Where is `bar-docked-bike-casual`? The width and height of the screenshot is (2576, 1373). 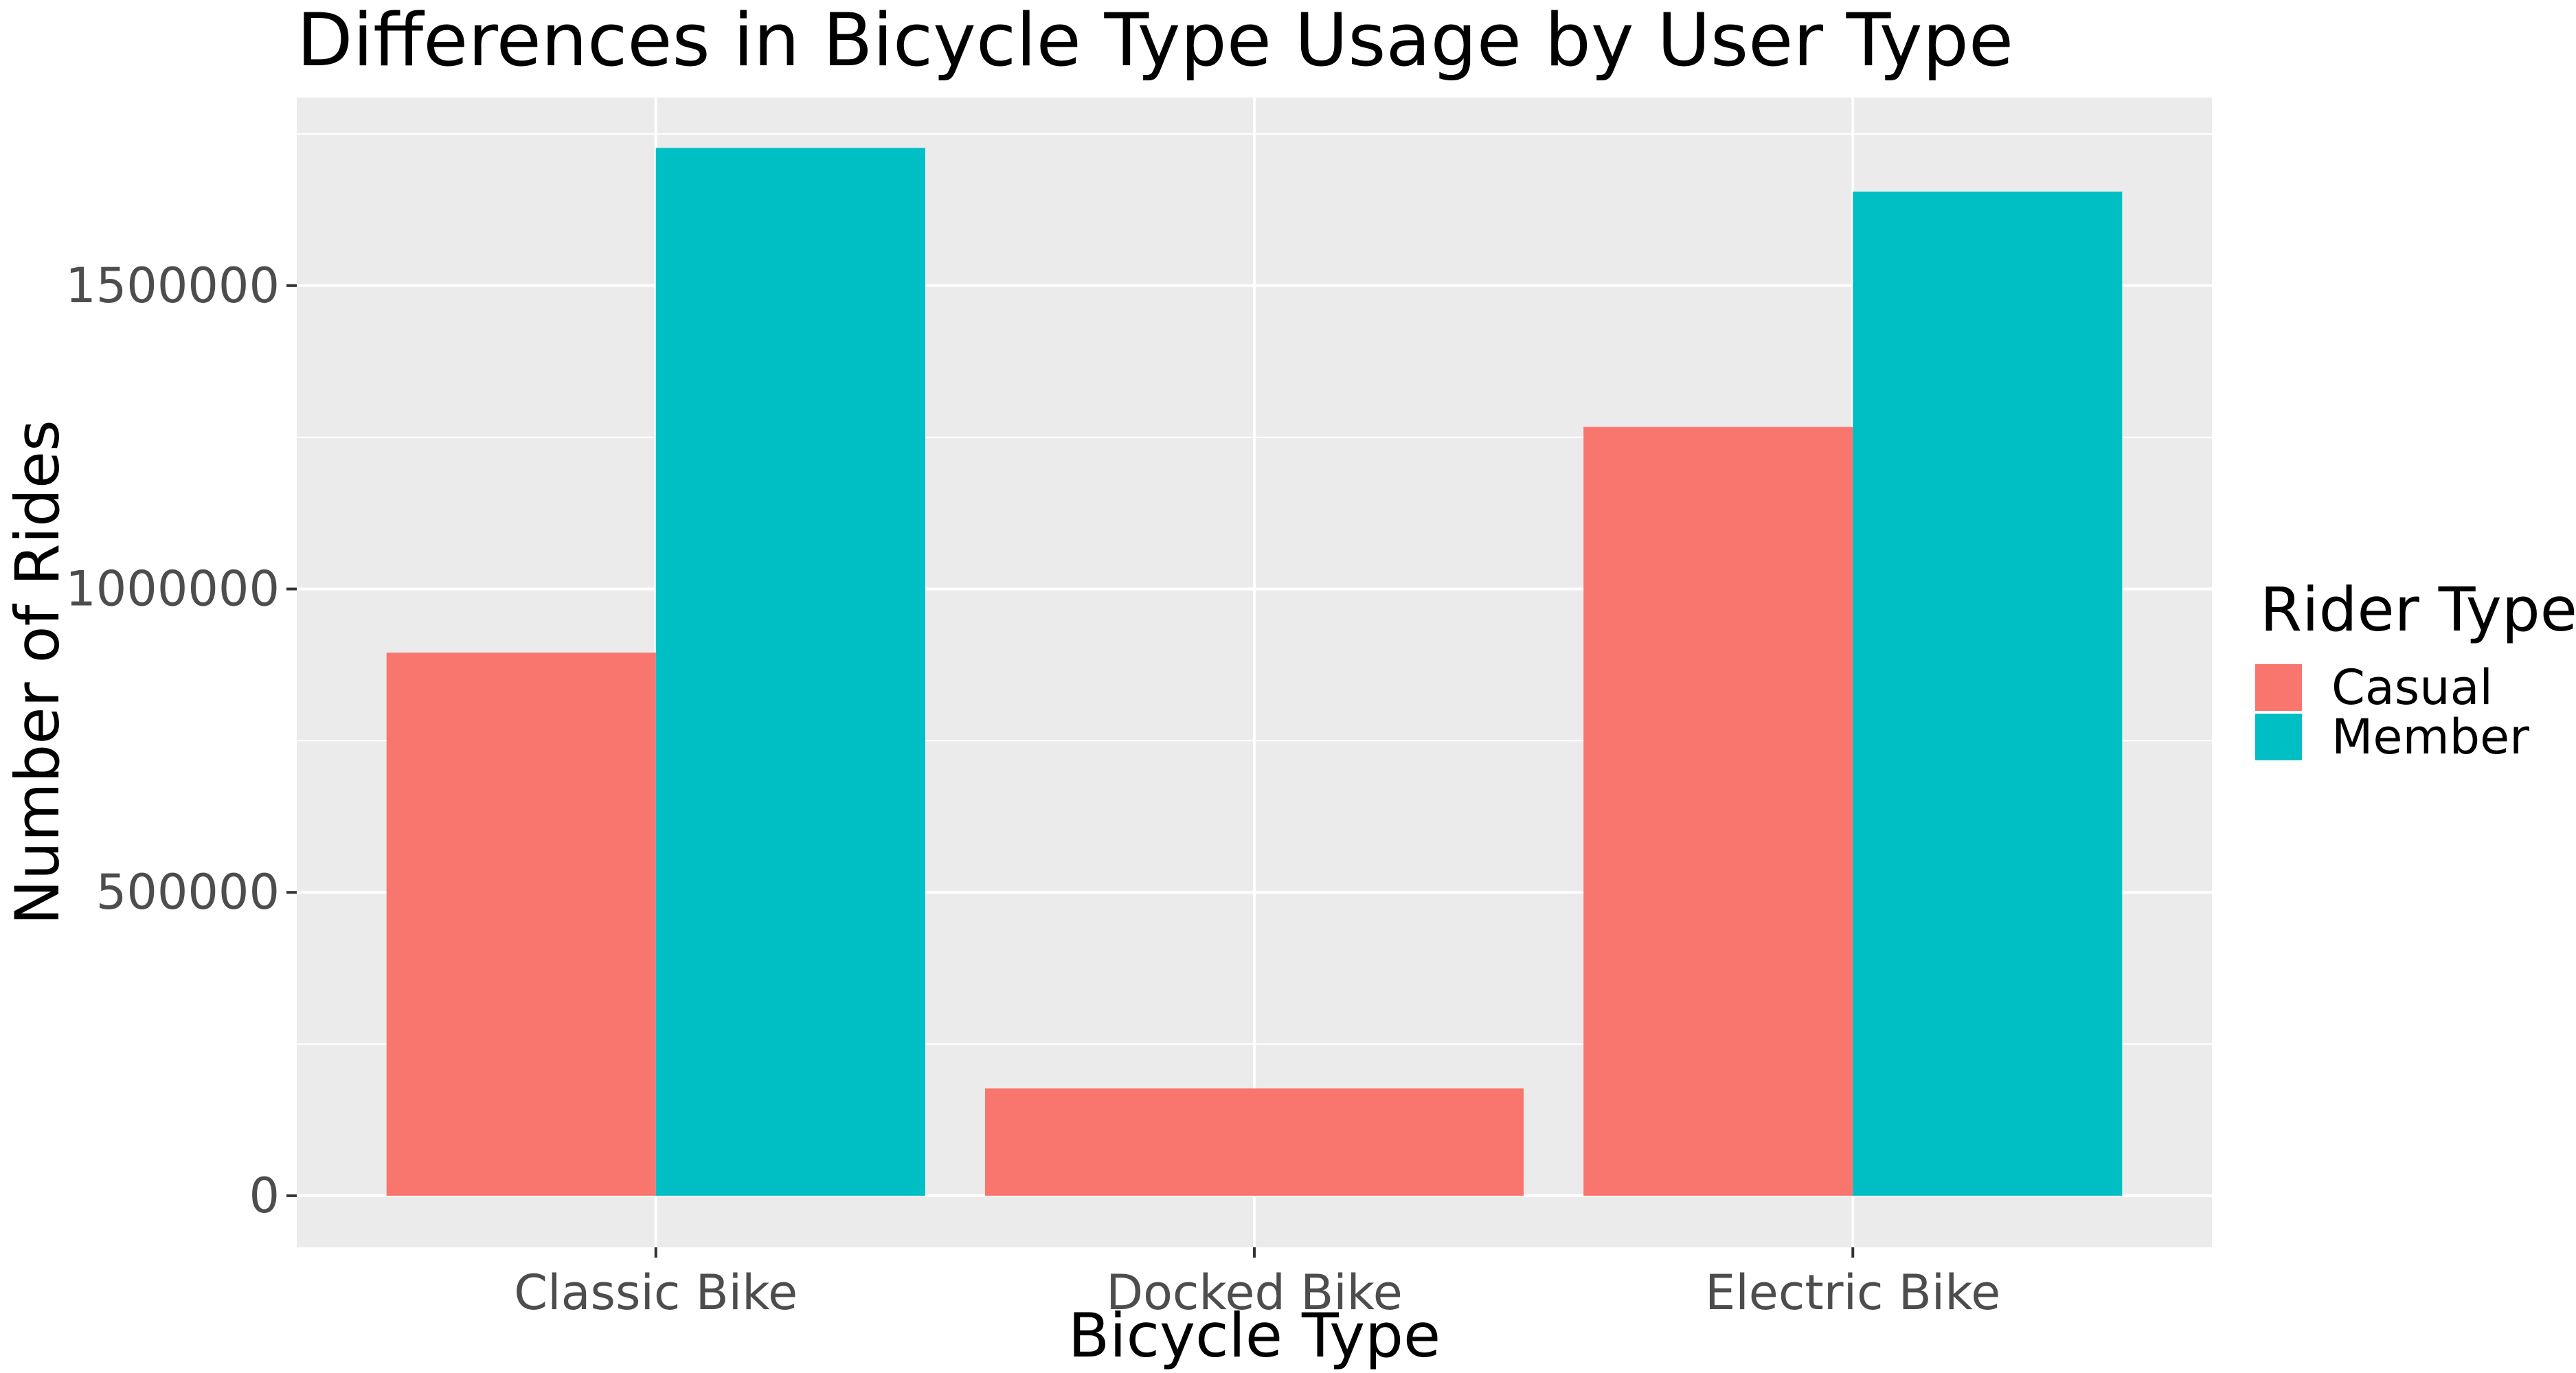 bar-docked-bike-casual is located at coordinates (1254, 1142).